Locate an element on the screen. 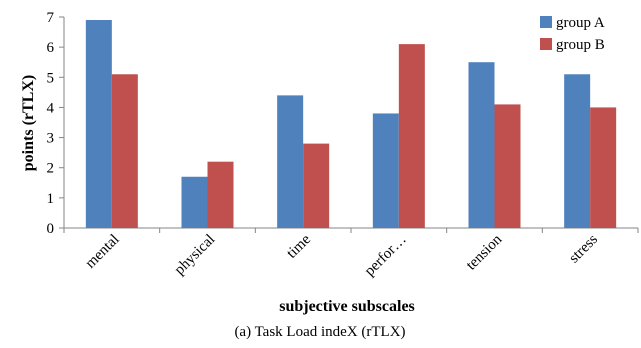  y-tick-label: 1 is located at coordinates (51, 199).